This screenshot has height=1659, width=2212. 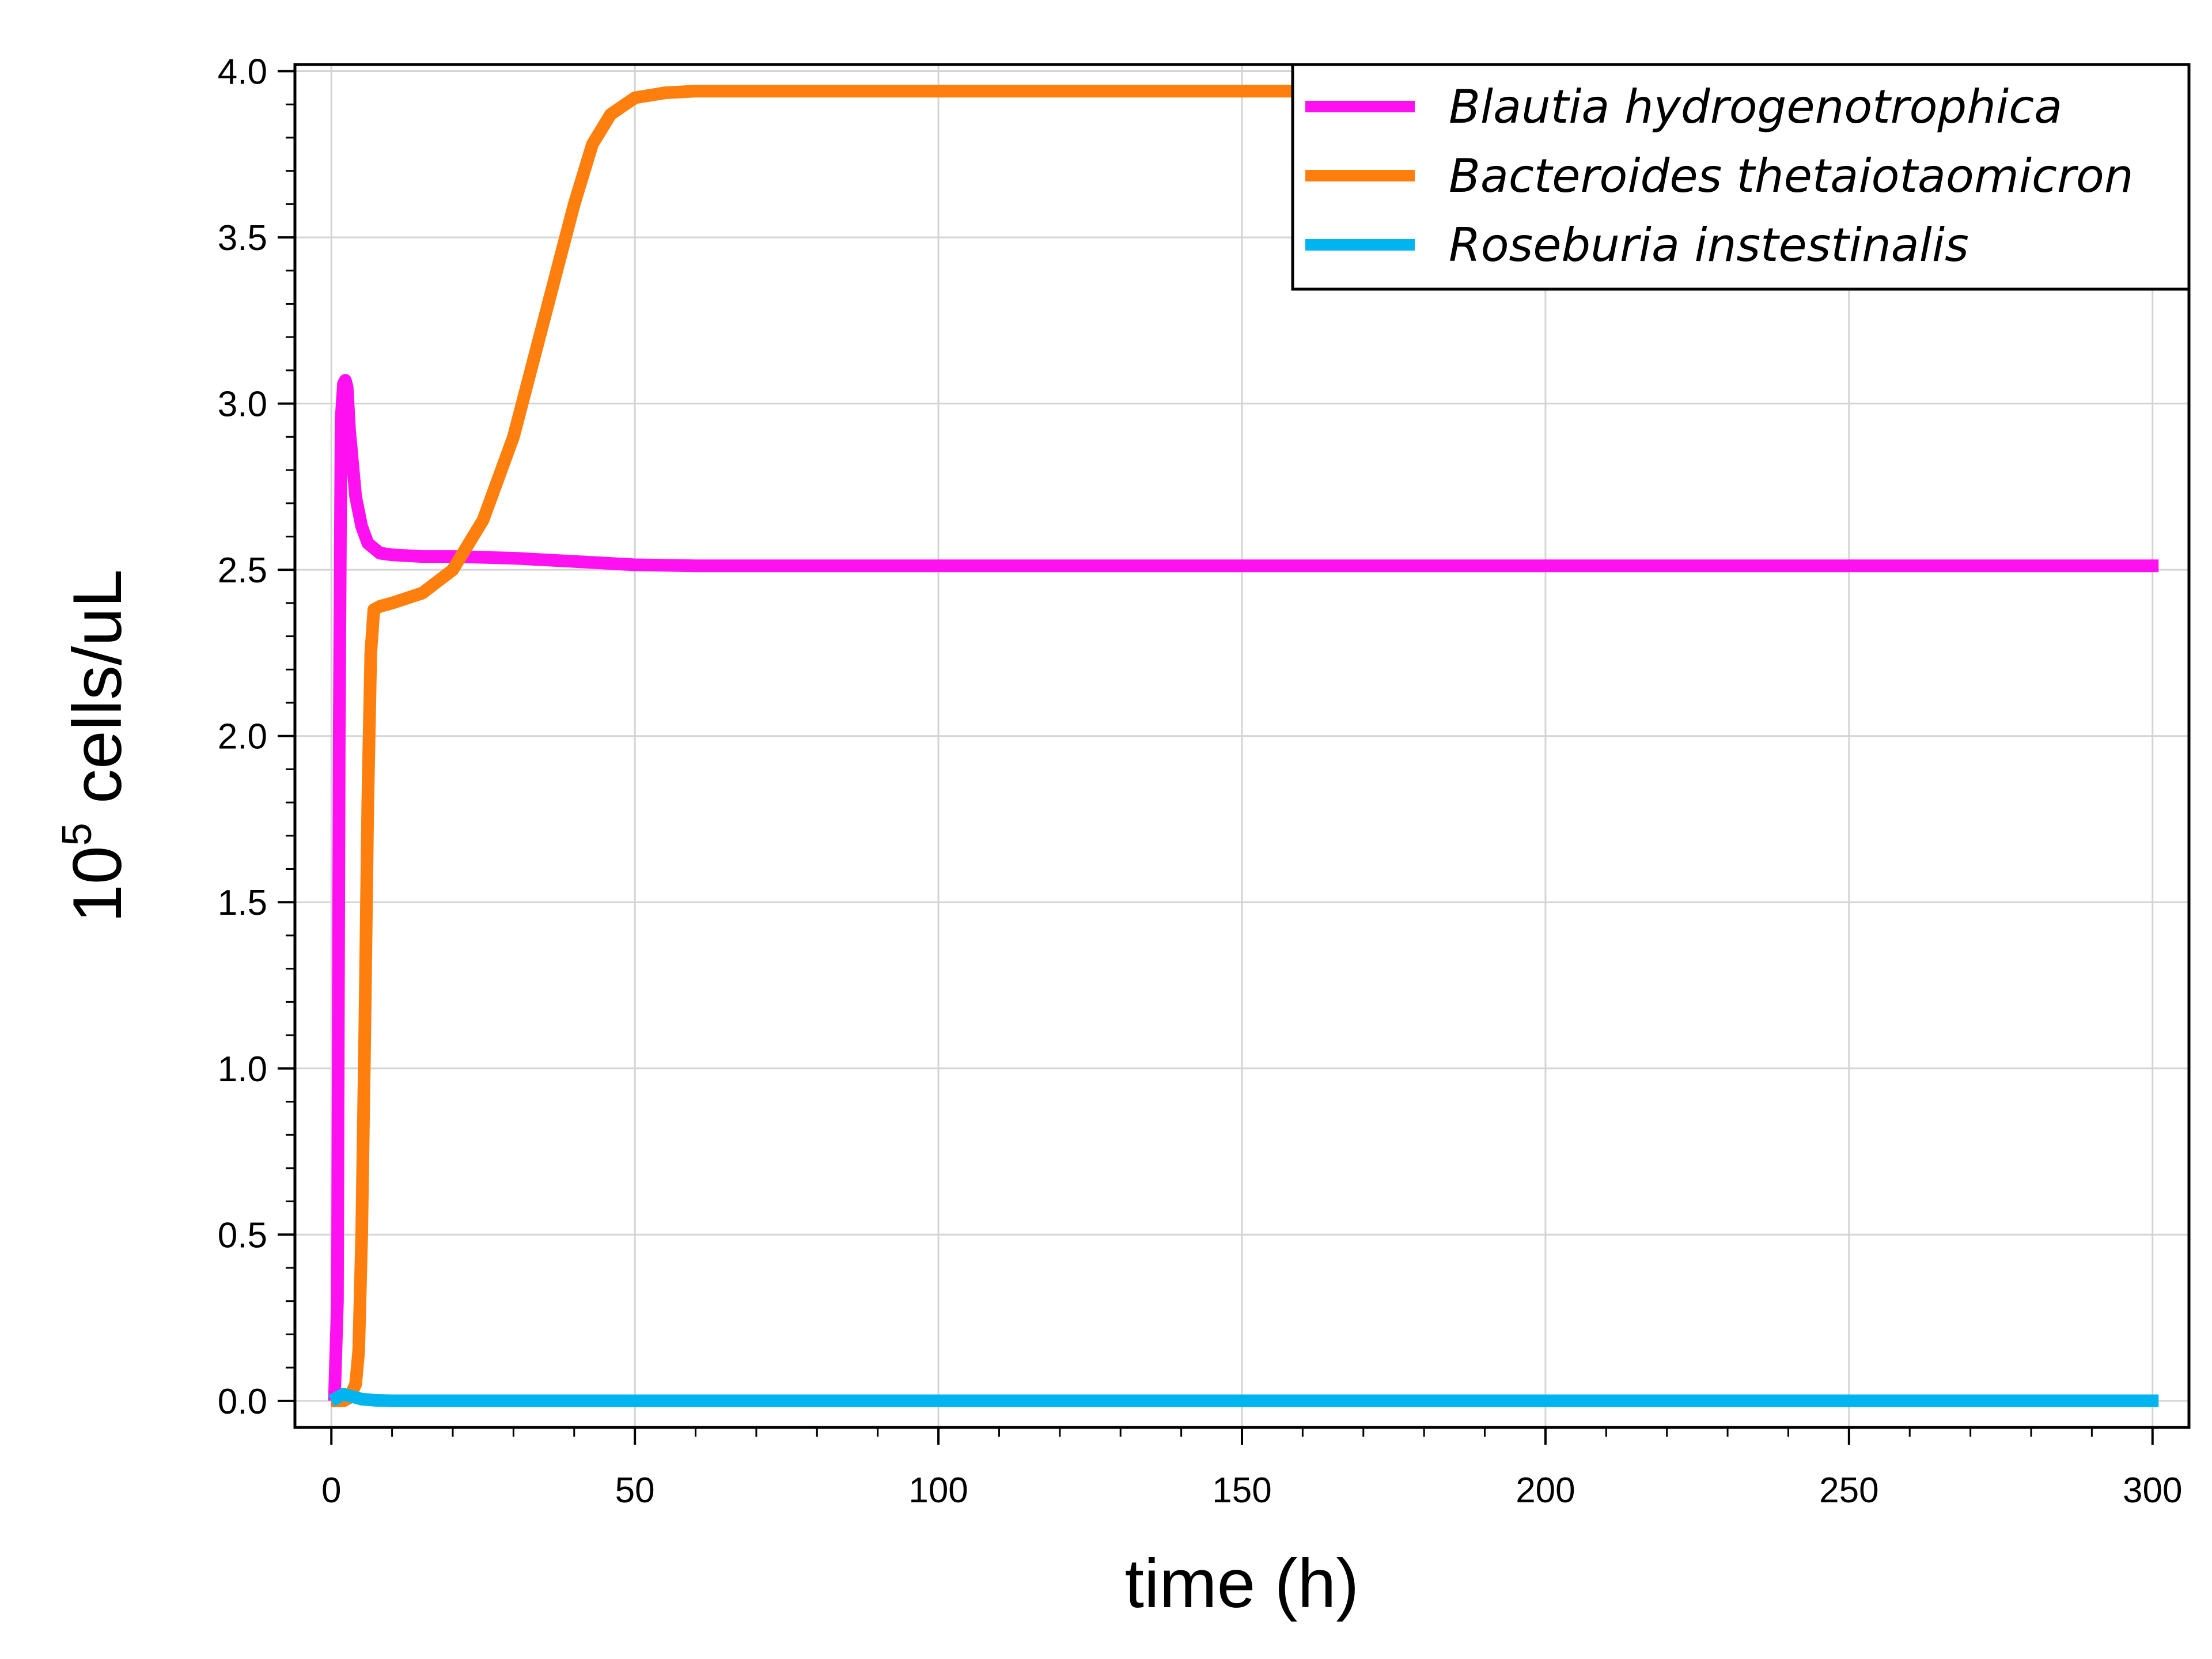 What do you see at coordinates (2152, 1490) in the screenshot?
I see `x-tick-label: 300` at bounding box center [2152, 1490].